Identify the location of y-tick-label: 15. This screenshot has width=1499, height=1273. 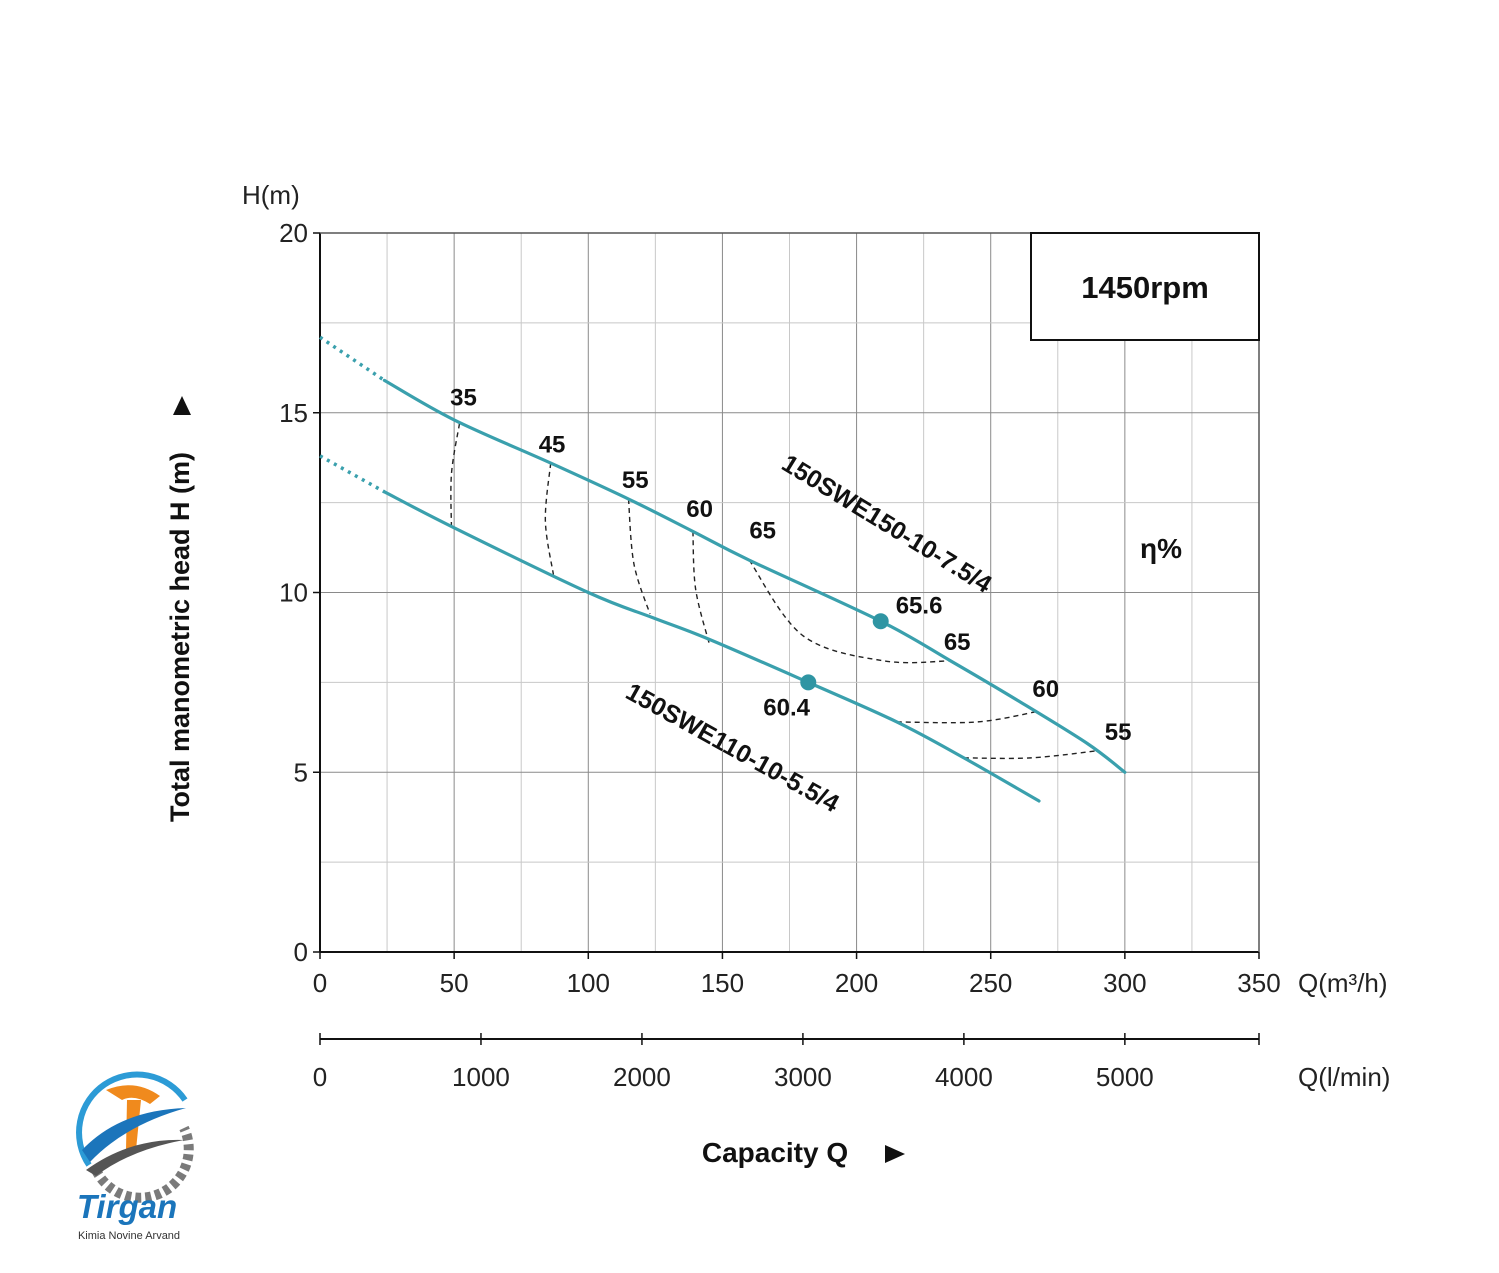
(293, 413).